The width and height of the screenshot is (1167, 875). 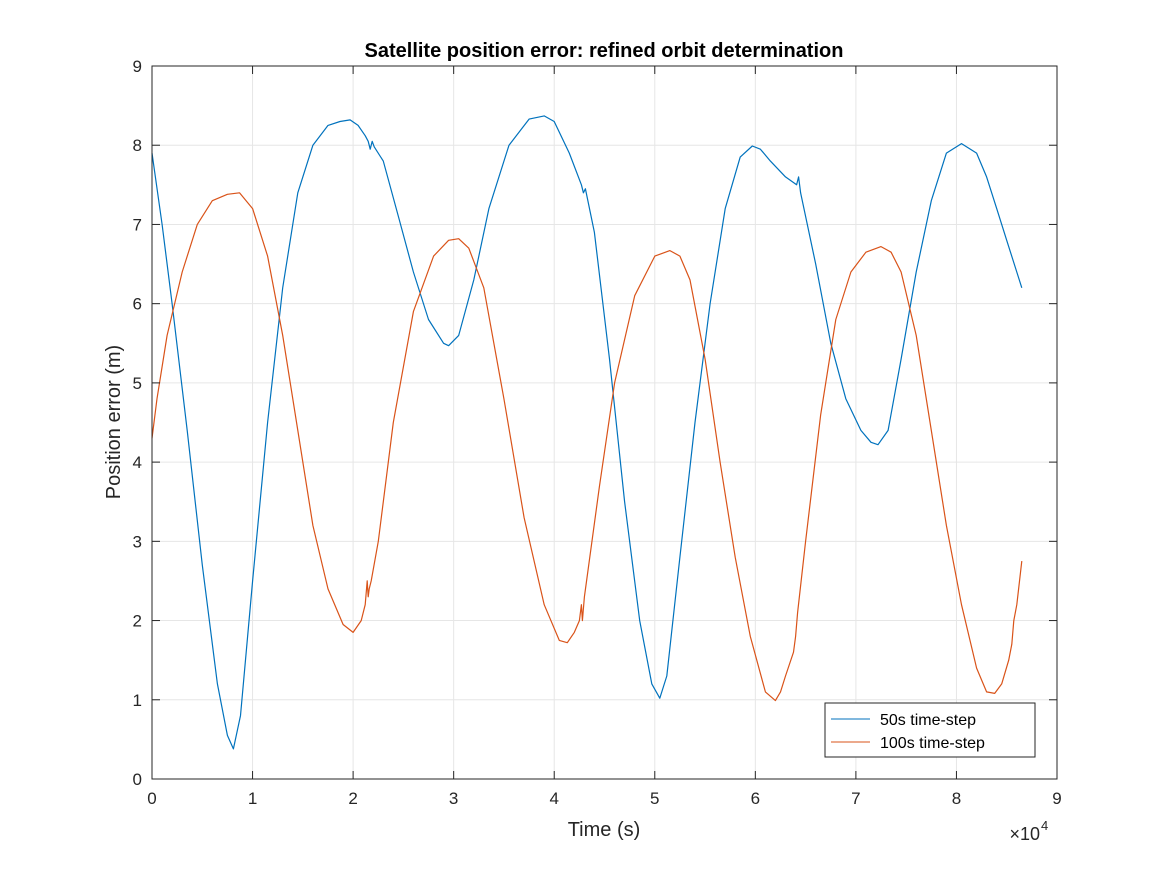 I want to click on x-axis-exponent-base: ×10, so click(x=1024, y=834).